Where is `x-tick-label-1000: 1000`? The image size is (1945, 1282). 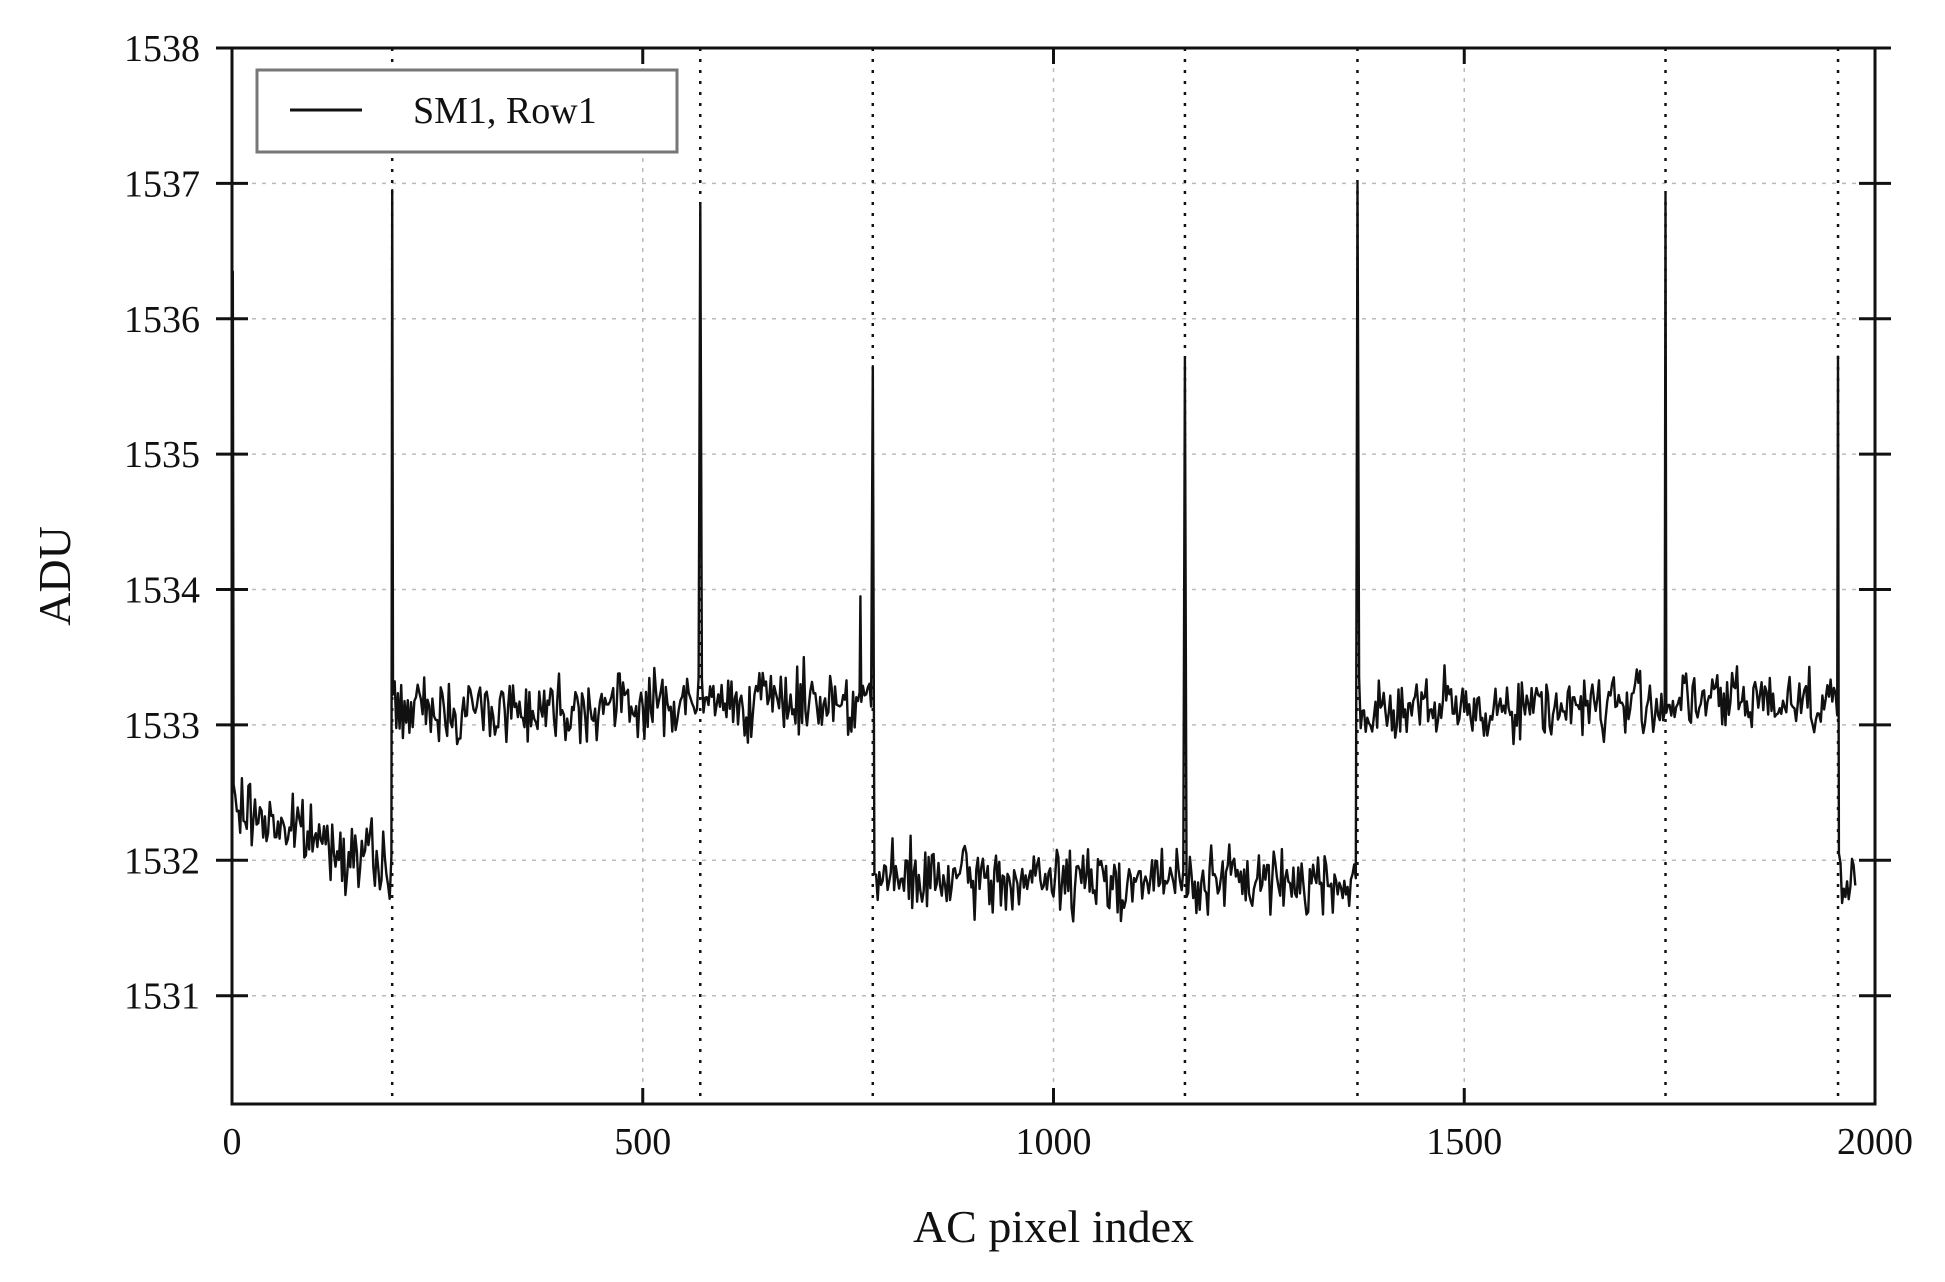 x-tick-label-1000: 1000 is located at coordinates (1054, 1142).